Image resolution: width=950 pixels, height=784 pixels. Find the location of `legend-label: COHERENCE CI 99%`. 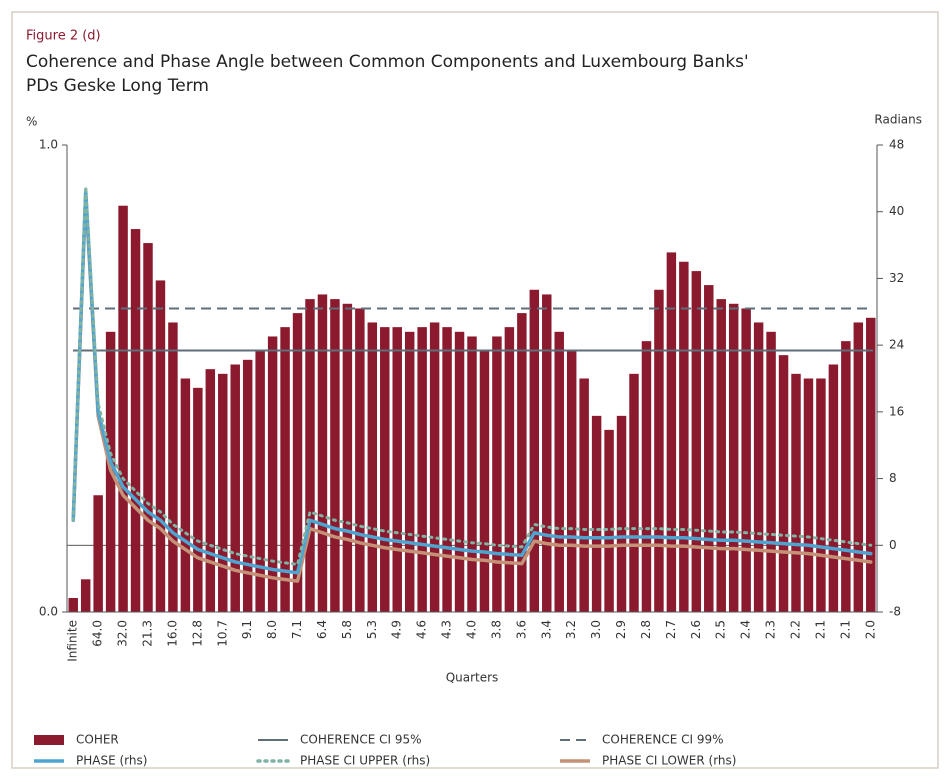

legend-label: COHERENCE CI 99% is located at coordinates (663, 740).